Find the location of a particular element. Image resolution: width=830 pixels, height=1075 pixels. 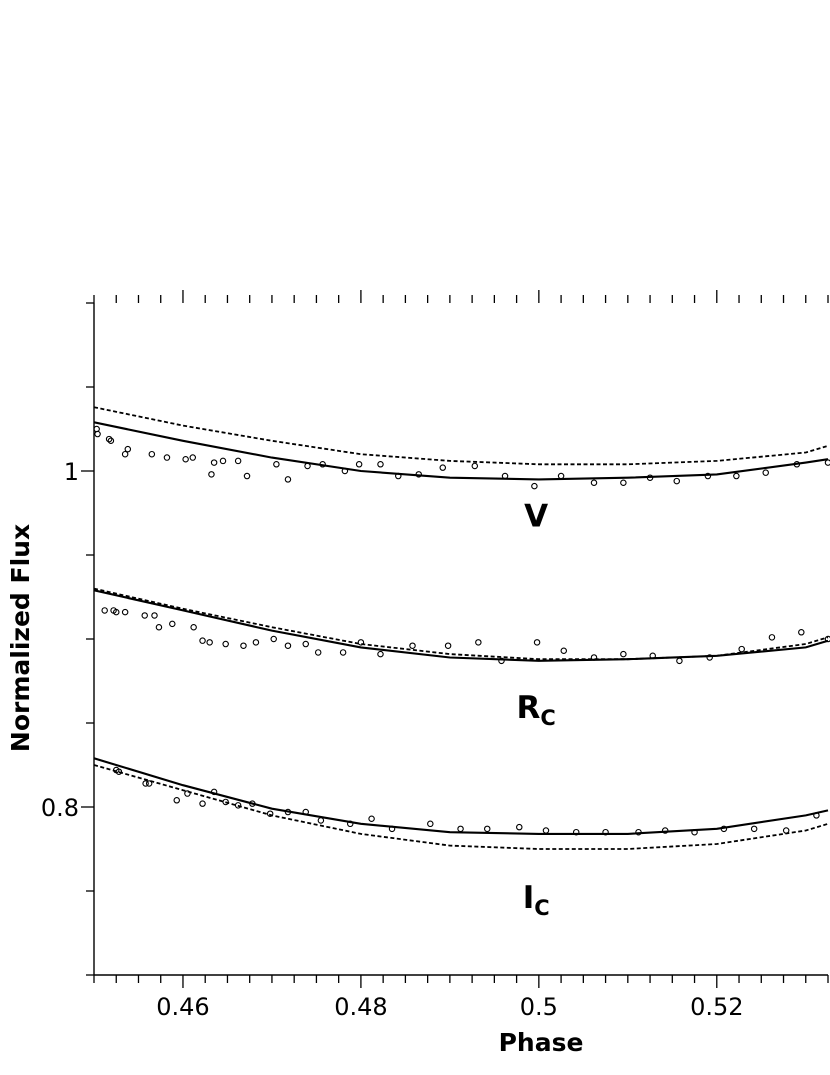

r-solid-model-curve is located at coordinates (461, 625).